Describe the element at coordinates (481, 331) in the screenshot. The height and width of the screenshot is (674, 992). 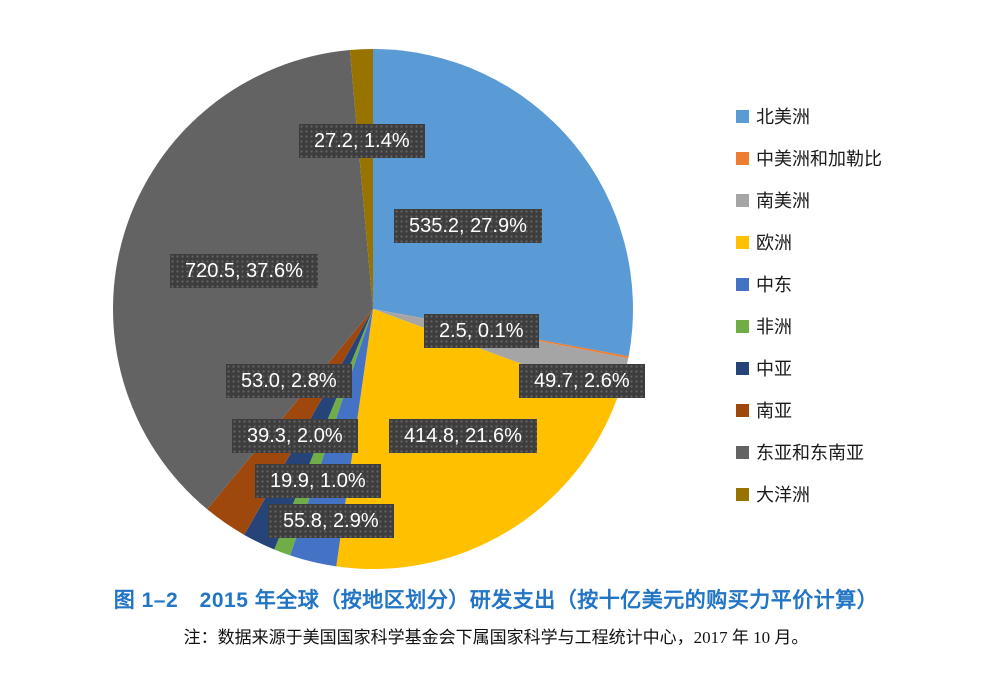
I see `data-label-central-america: 2.5, 0.1%` at that location.